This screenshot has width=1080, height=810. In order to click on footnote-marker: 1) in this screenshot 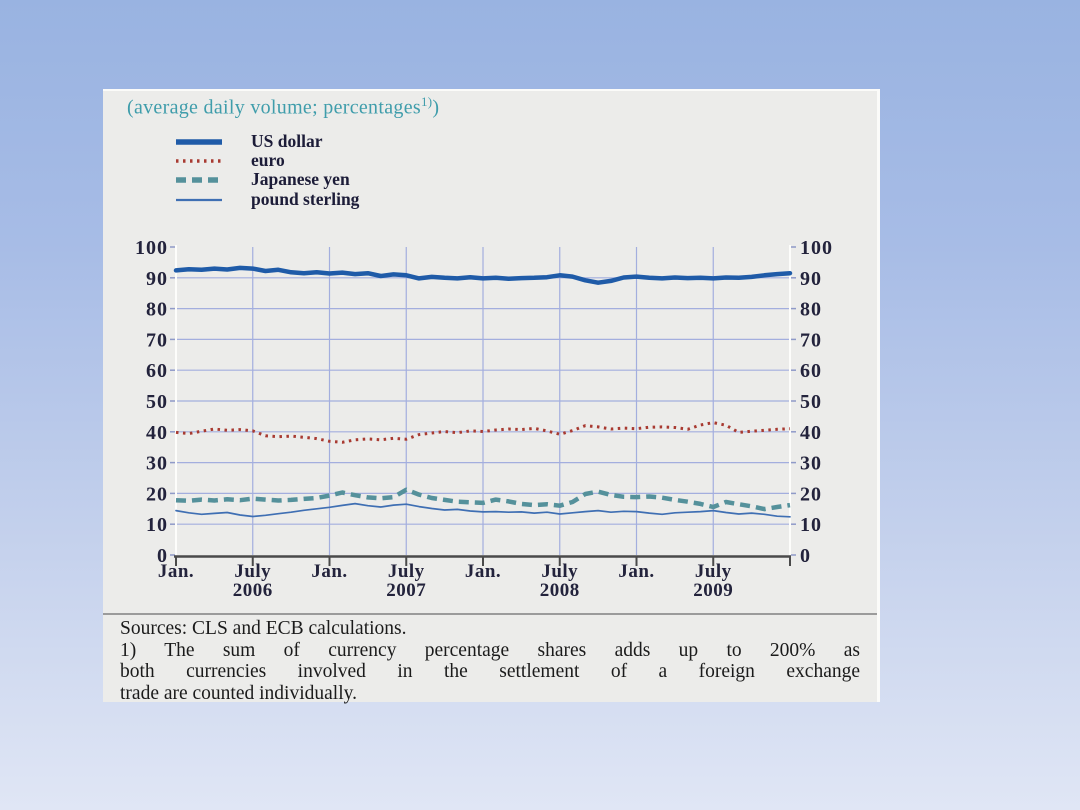, I will do `click(426, 101)`.